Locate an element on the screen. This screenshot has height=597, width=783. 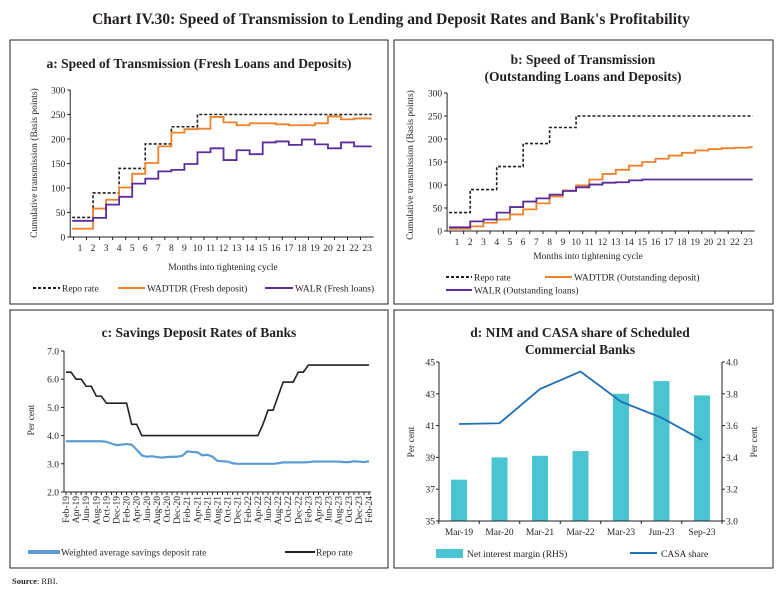
panel-c-x-tick-label: Oct-19 is located at coordinates (107, 509).